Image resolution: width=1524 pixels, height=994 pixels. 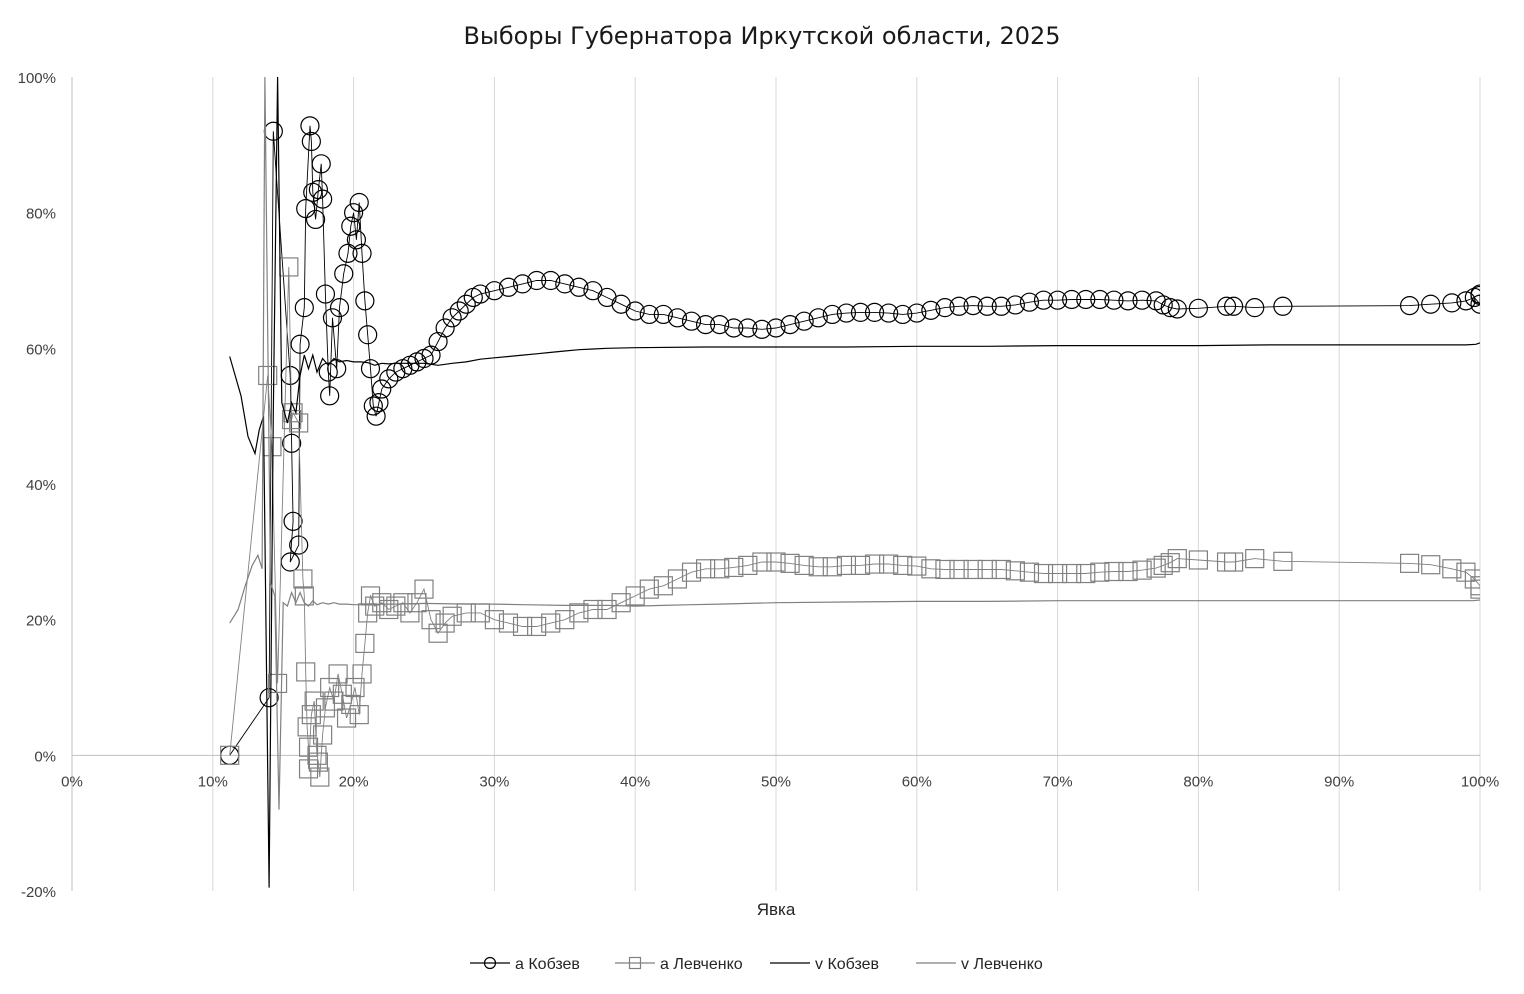 What do you see at coordinates (979, 964) in the screenshot?
I see `legend-item-4: v Левченко` at bounding box center [979, 964].